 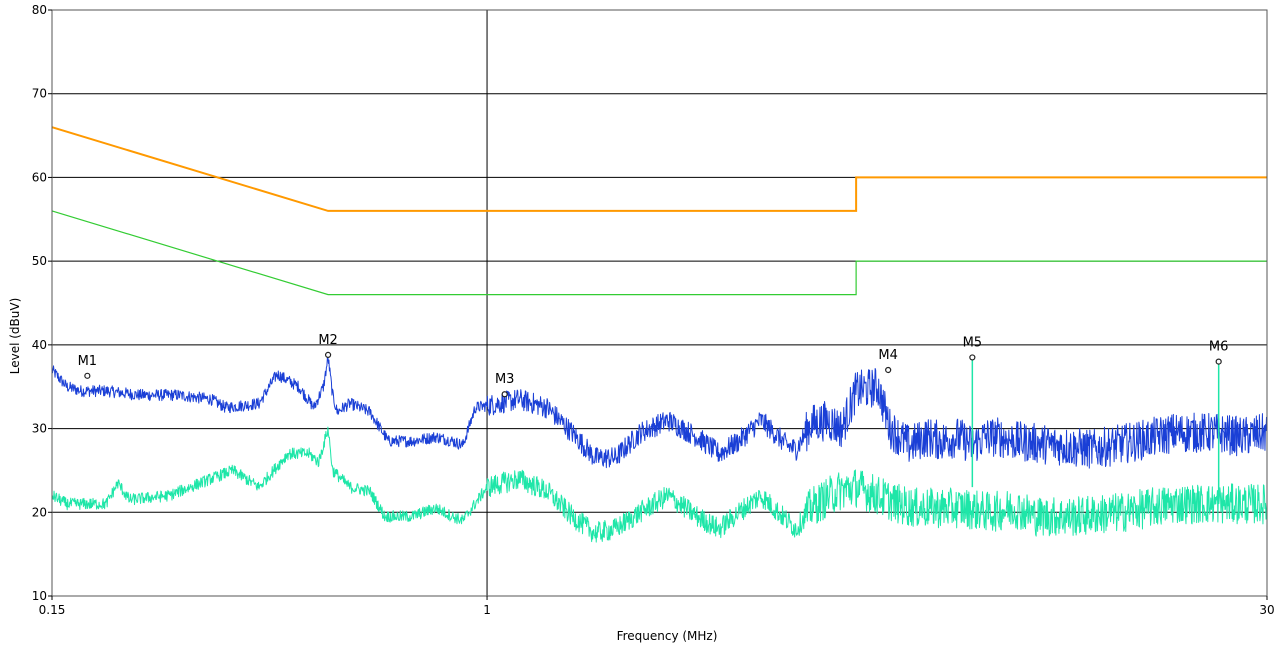 What do you see at coordinates (39, 345) in the screenshot?
I see `y-tick-label: 40` at bounding box center [39, 345].